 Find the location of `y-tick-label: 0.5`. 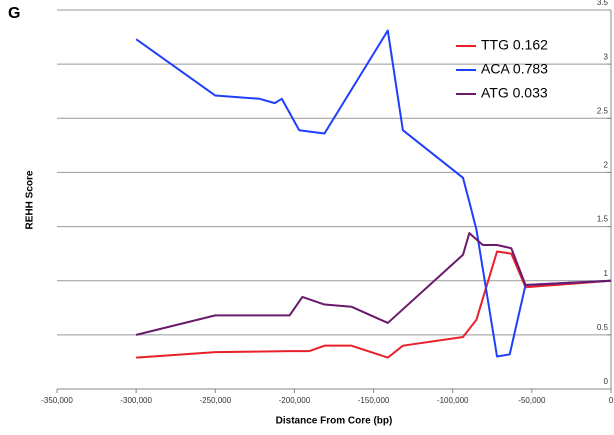

y-tick-label: 0.5 is located at coordinates (603, 327).